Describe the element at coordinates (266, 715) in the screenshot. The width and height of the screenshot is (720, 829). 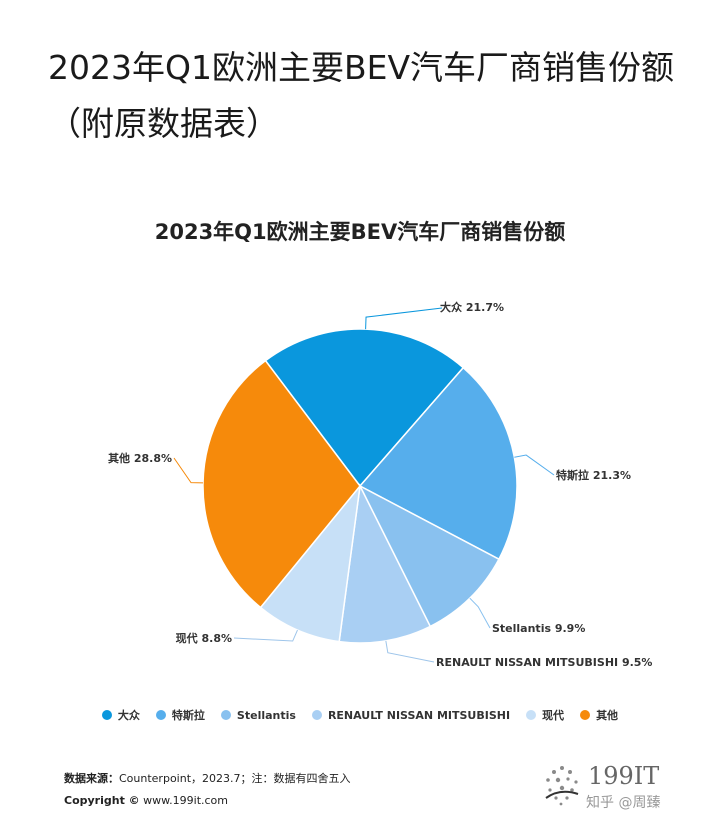
I see `legend-label-2: Stellantis` at that location.